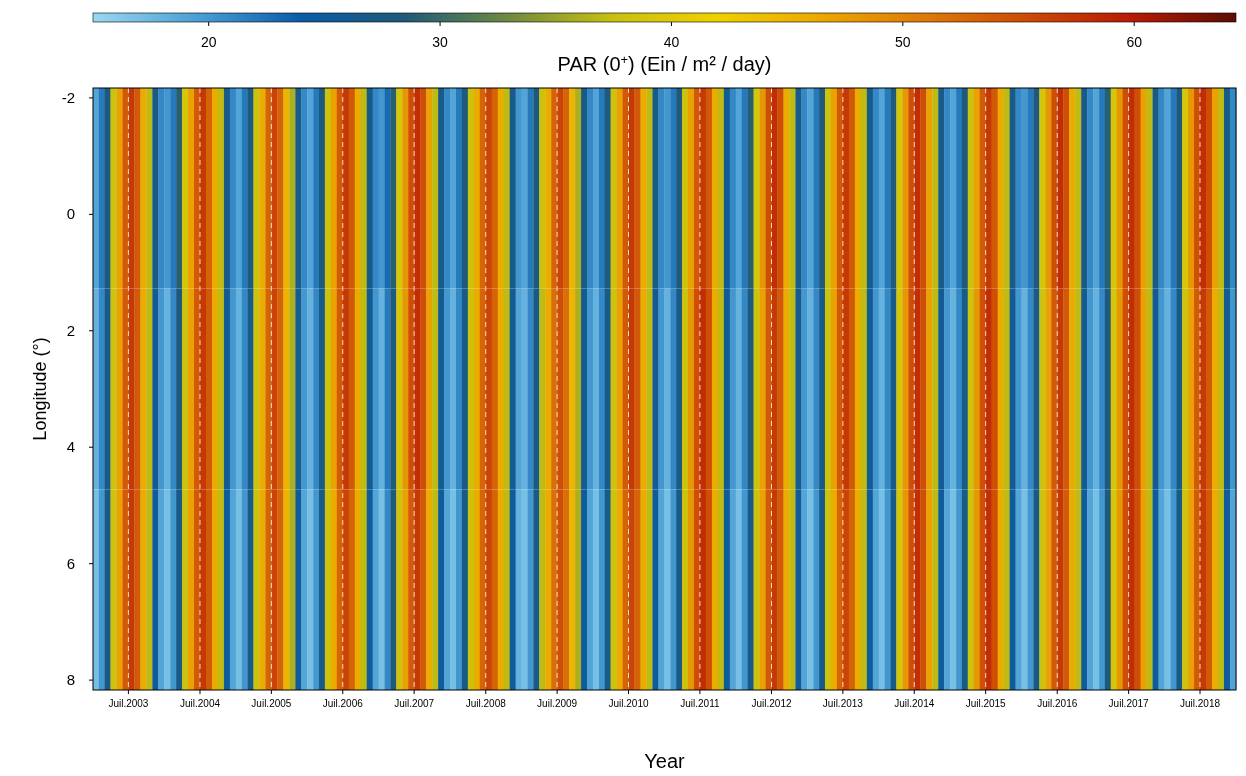 The width and height of the screenshot is (1246, 776). What do you see at coordinates (771, 703) in the screenshot?
I see `x-tick-label: Juil.2012` at bounding box center [771, 703].